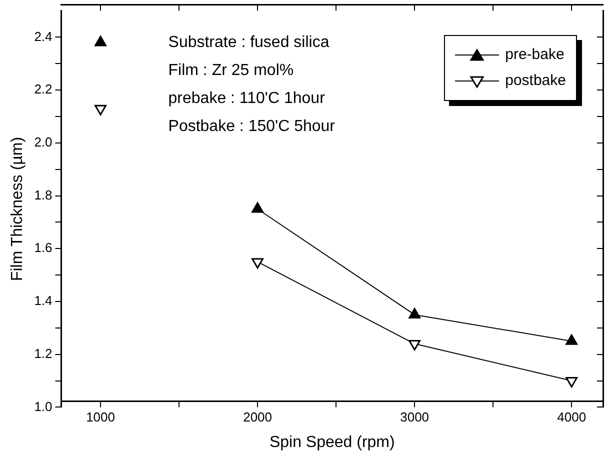 Image resolution: width=611 pixels, height=466 pixels. Describe the element at coordinates (231, 71) in the screenshot. I see `annotation: Film : Zr 25 mol%` at that location.